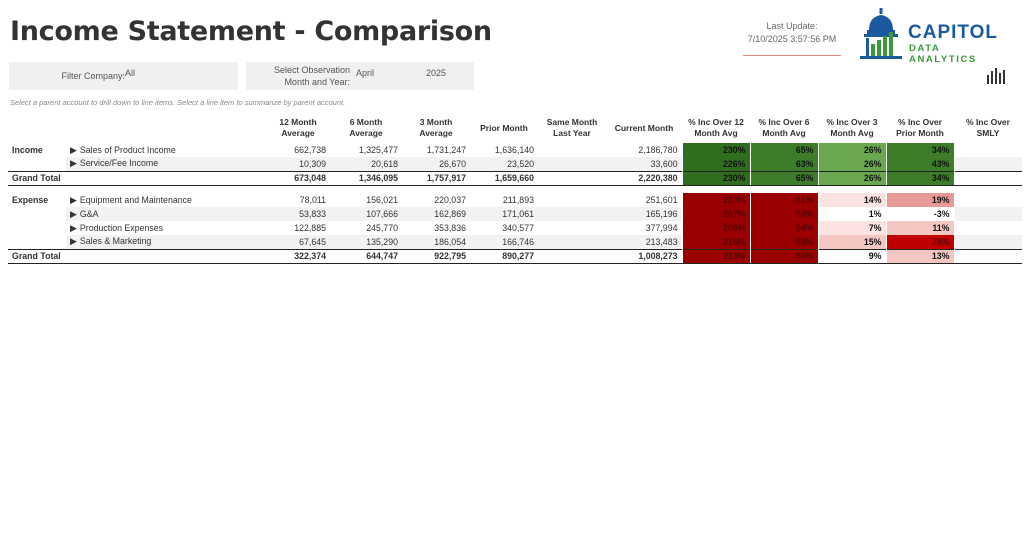  What do you see at coordinates (365, 73) in the screenshot?
I see `month-select: April` at bounding box center [365, 73].